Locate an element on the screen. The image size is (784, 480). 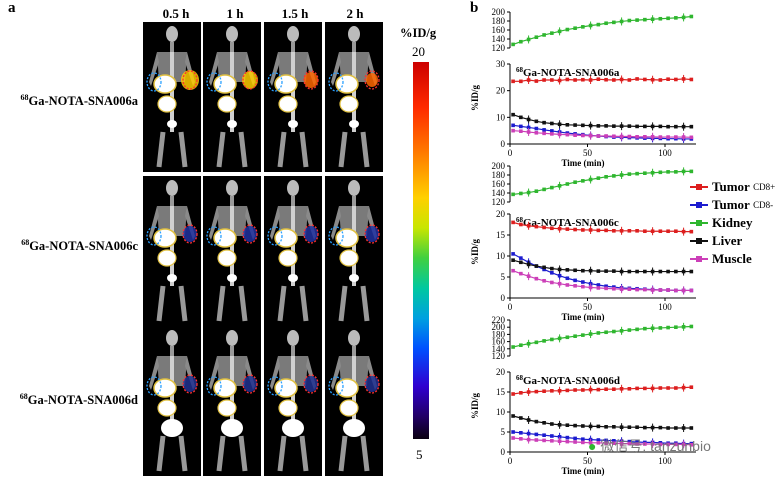
y-axis-label: %ID/g is located at coordinates (475, 98).